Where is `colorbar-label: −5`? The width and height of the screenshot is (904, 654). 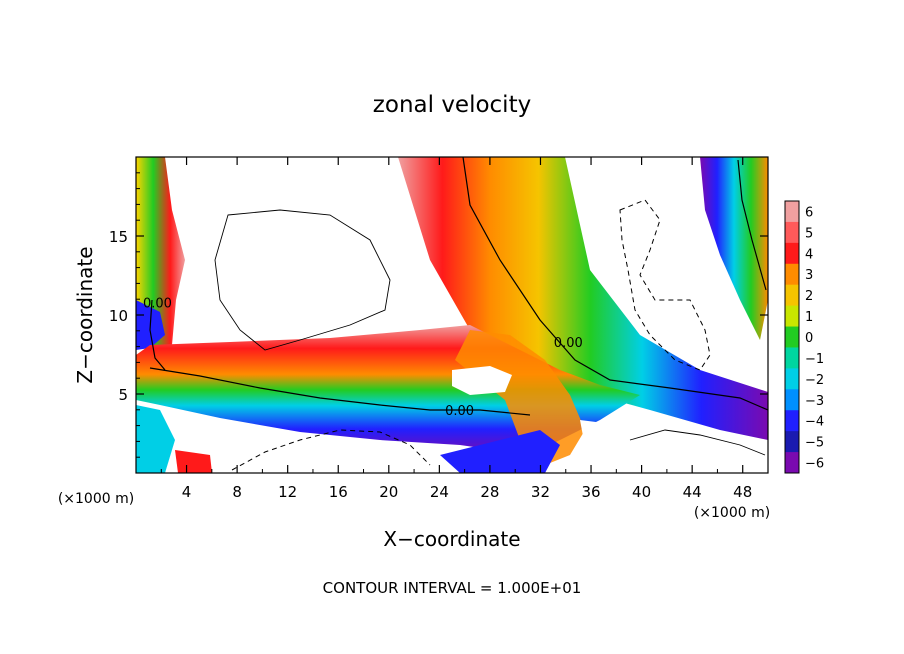 colorbar-label: −5 is located at coordinates (814, 443).